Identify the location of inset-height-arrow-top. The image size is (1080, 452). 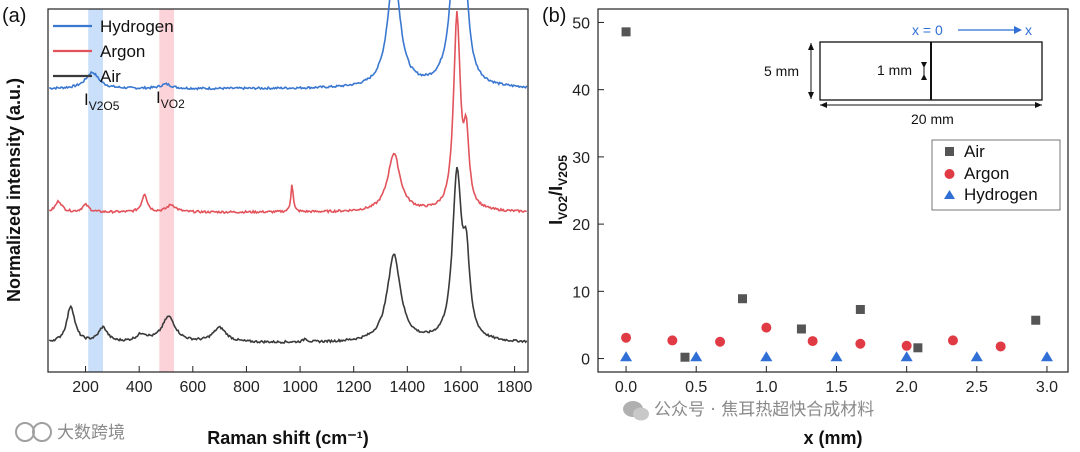
(811, 46).